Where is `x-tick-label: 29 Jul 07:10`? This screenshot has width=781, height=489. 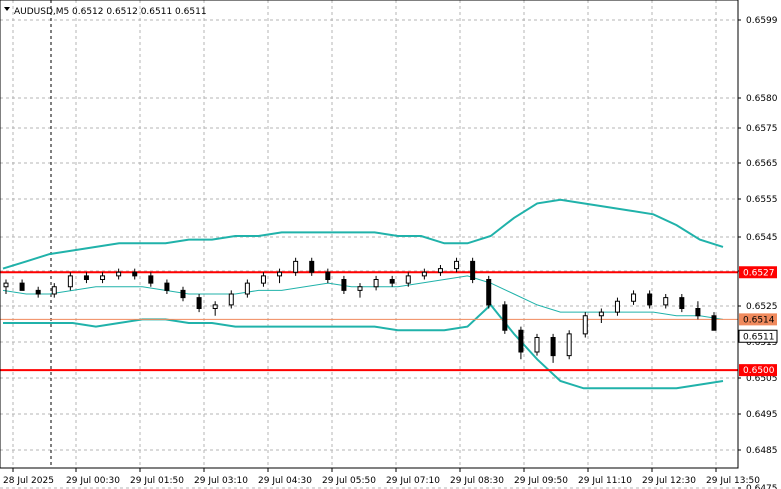 x-tick-label: 29 Jul 07:10 is located at coordinates (413, 481).